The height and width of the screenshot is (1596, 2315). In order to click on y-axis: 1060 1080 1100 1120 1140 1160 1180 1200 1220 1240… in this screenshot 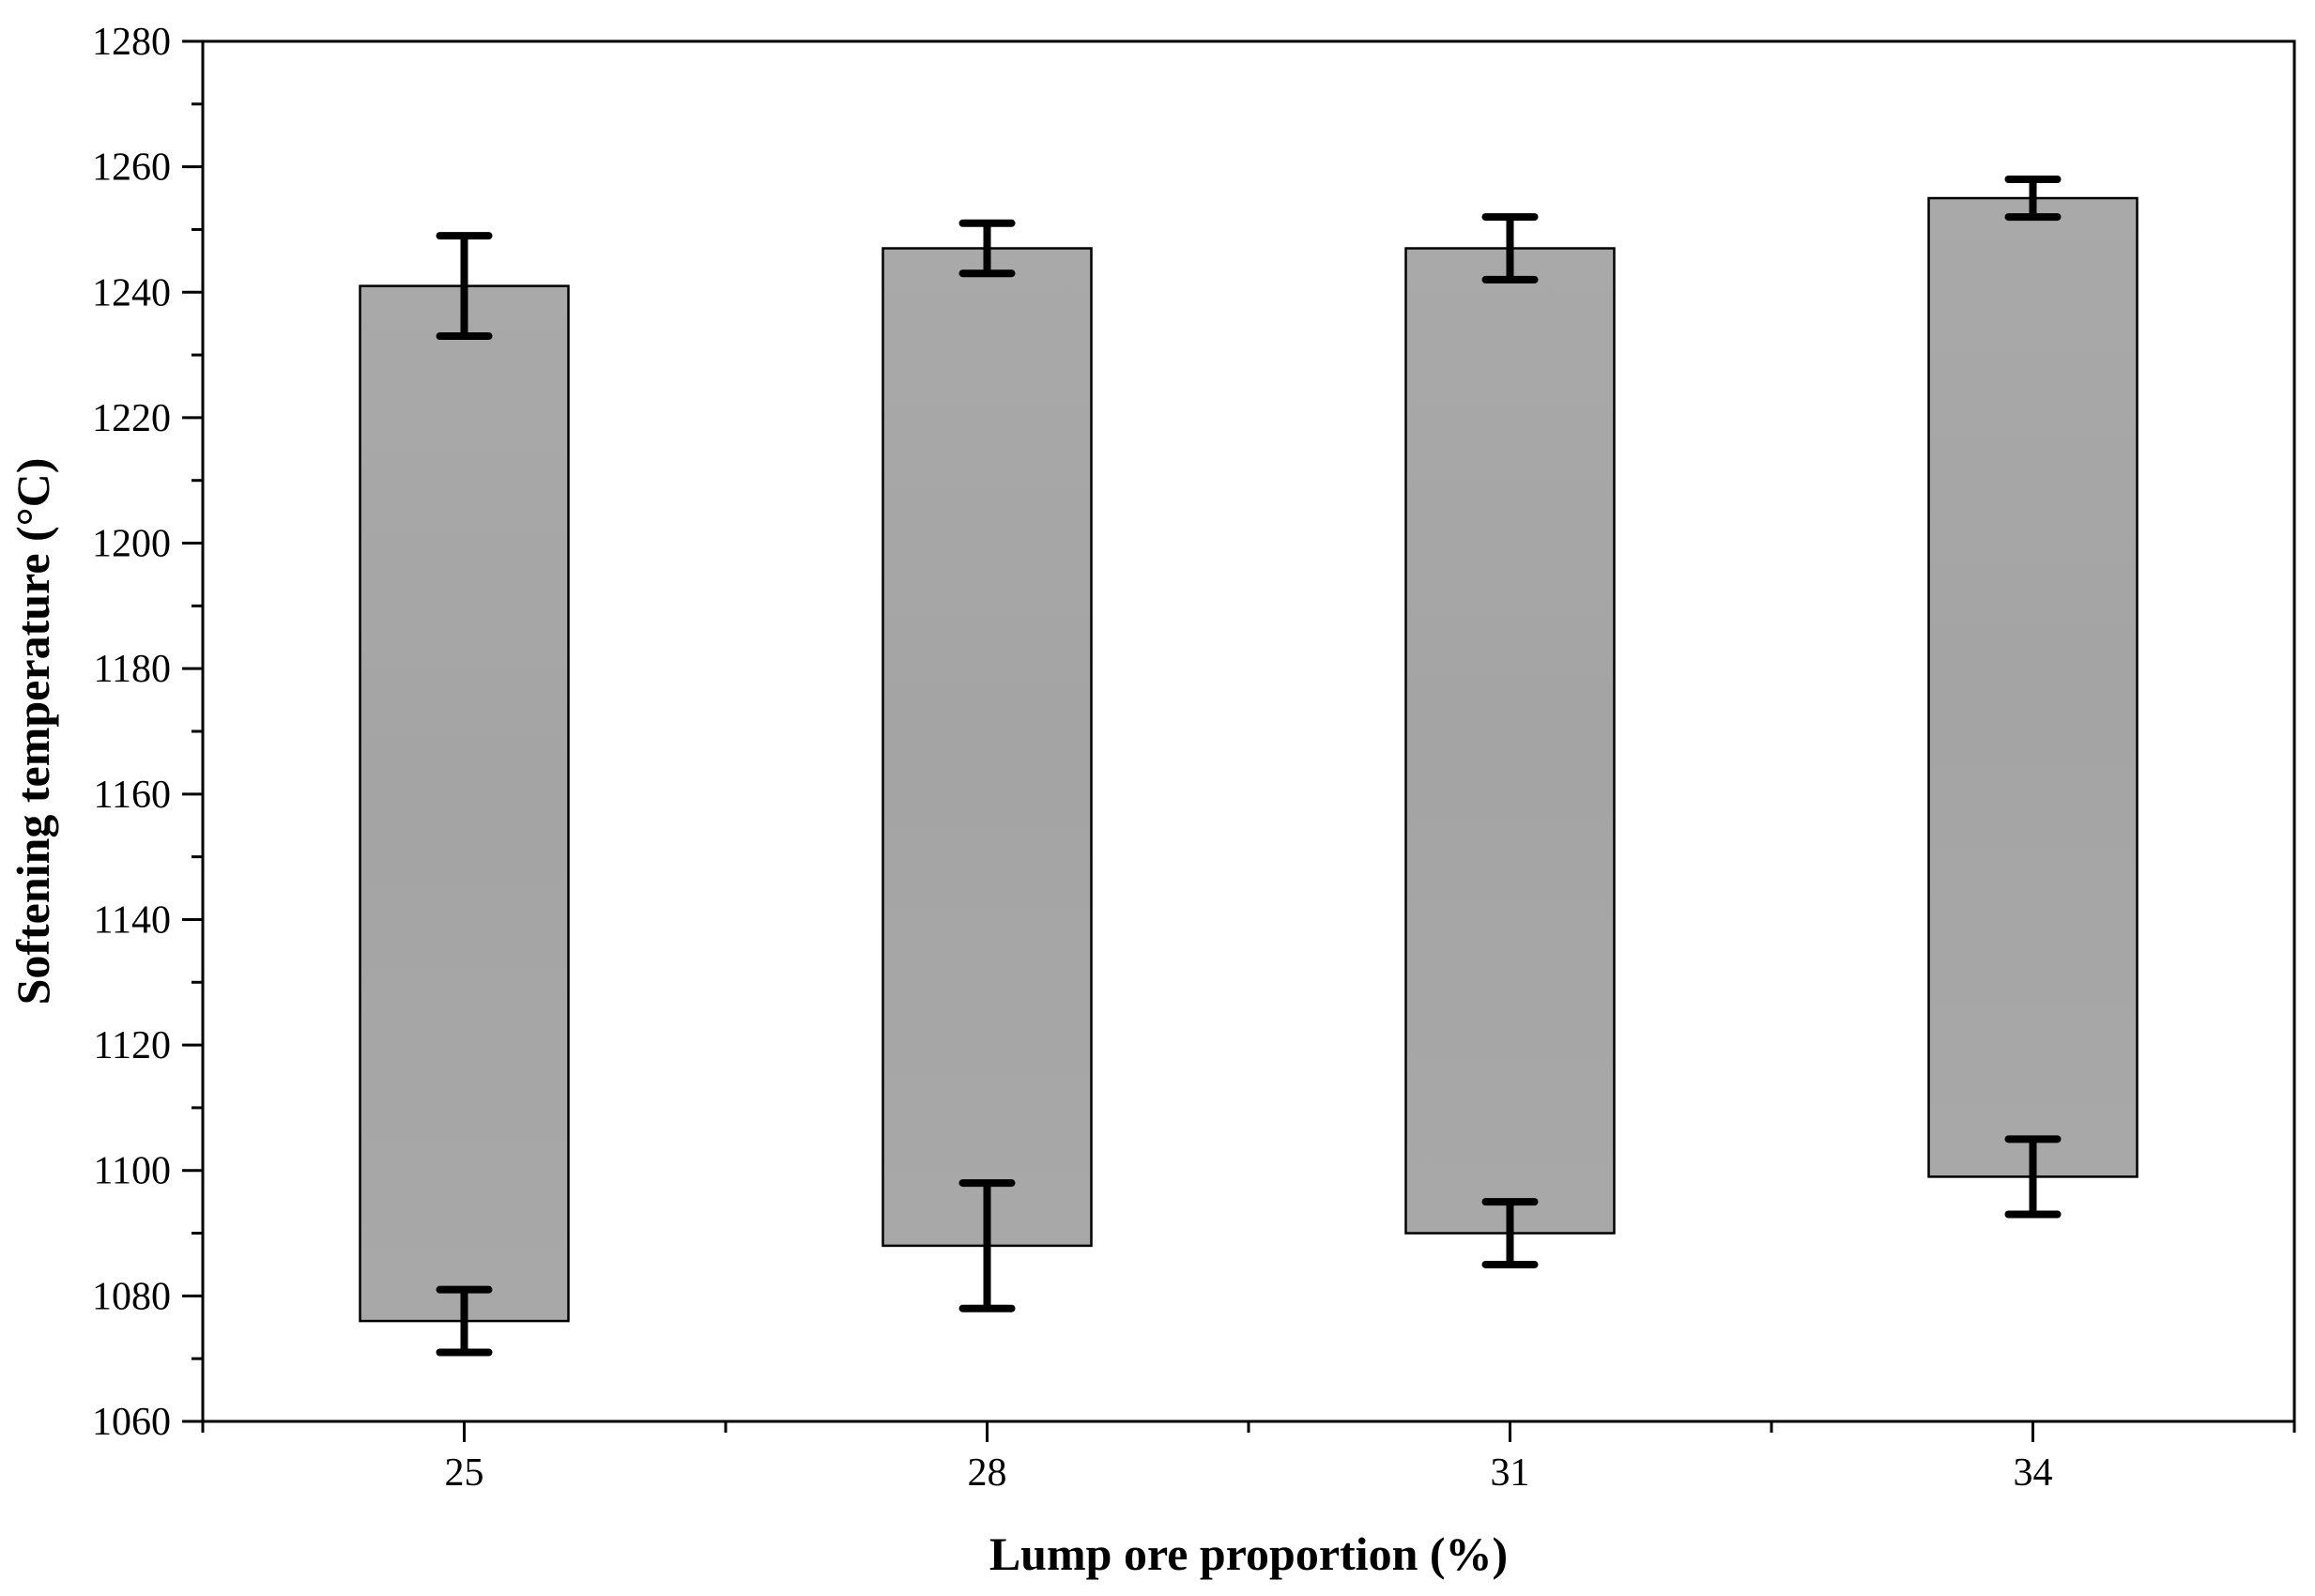, I will do `click(147, 732)`.